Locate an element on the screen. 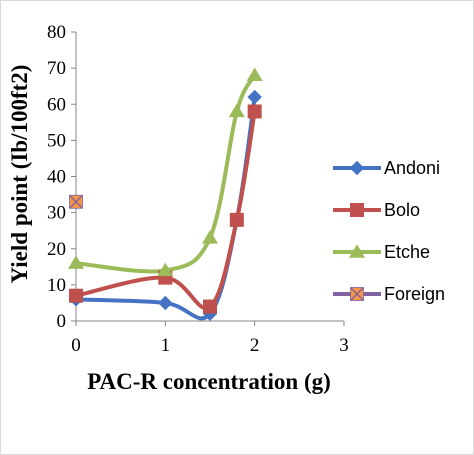 This screenshot has width=474, height=455. data-point-foreign-cross is located at coordinates (76, 201).